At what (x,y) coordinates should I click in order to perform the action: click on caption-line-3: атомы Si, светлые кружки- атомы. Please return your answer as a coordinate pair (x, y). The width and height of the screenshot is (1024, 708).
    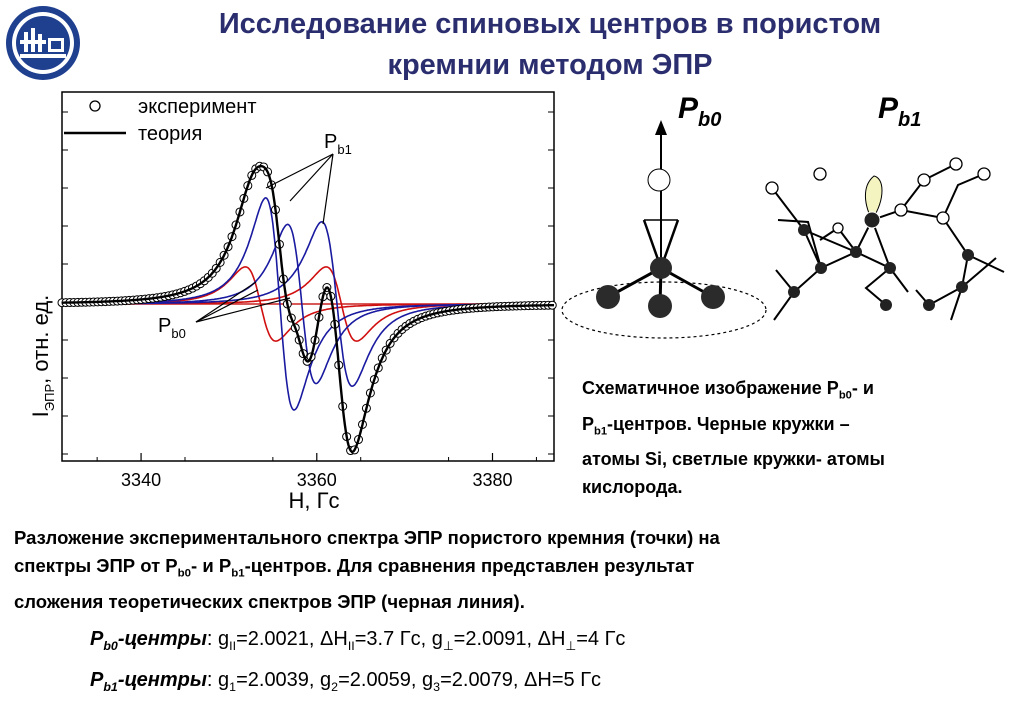
    Looking at the image, I should click on (733, 459).